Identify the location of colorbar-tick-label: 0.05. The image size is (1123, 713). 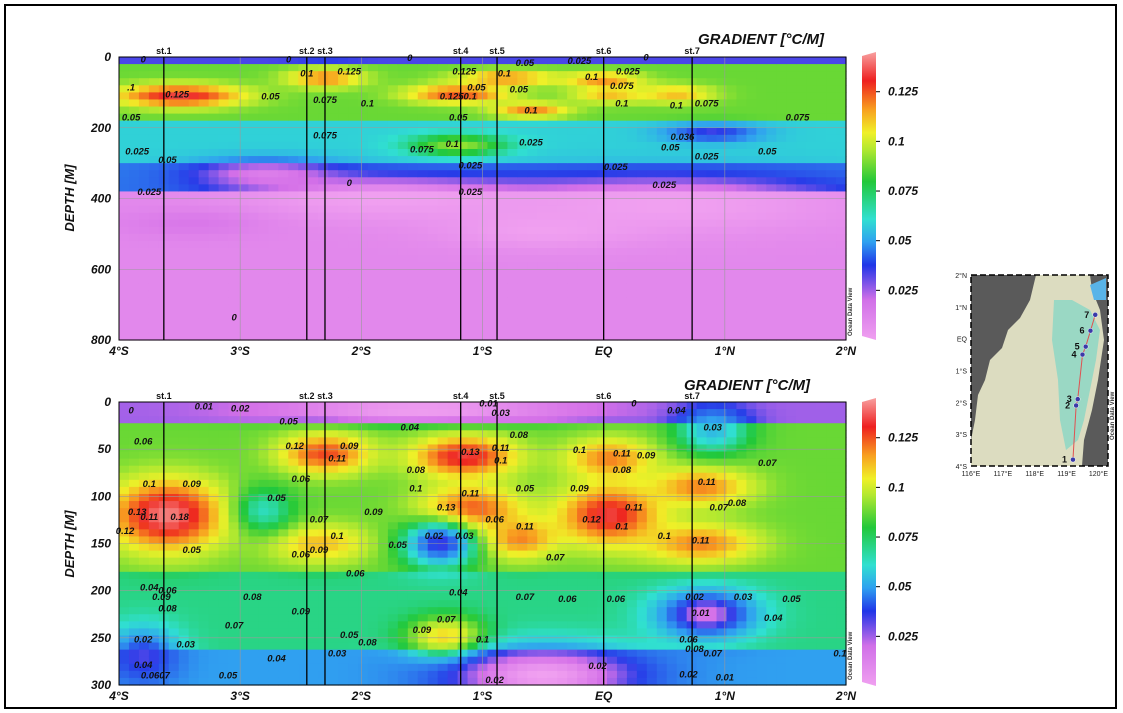
(900, 241).